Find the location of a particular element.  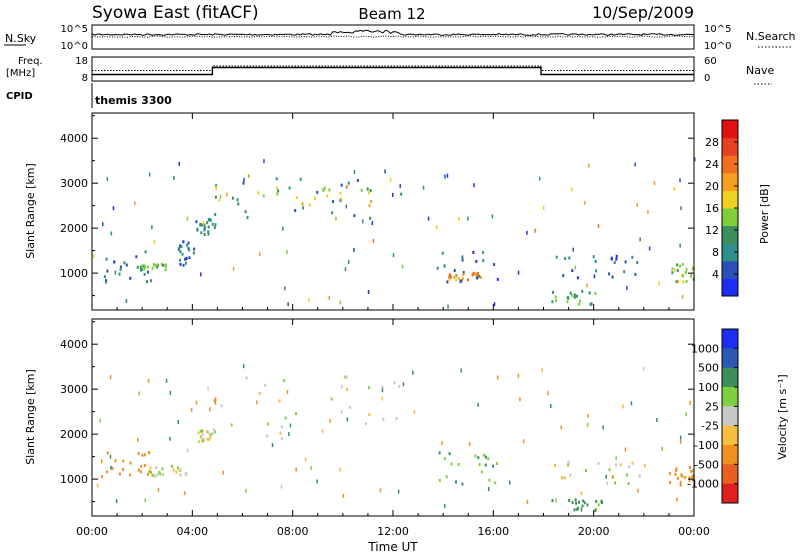

y-tick-label: 1000 is located at coordinates (74, 273).